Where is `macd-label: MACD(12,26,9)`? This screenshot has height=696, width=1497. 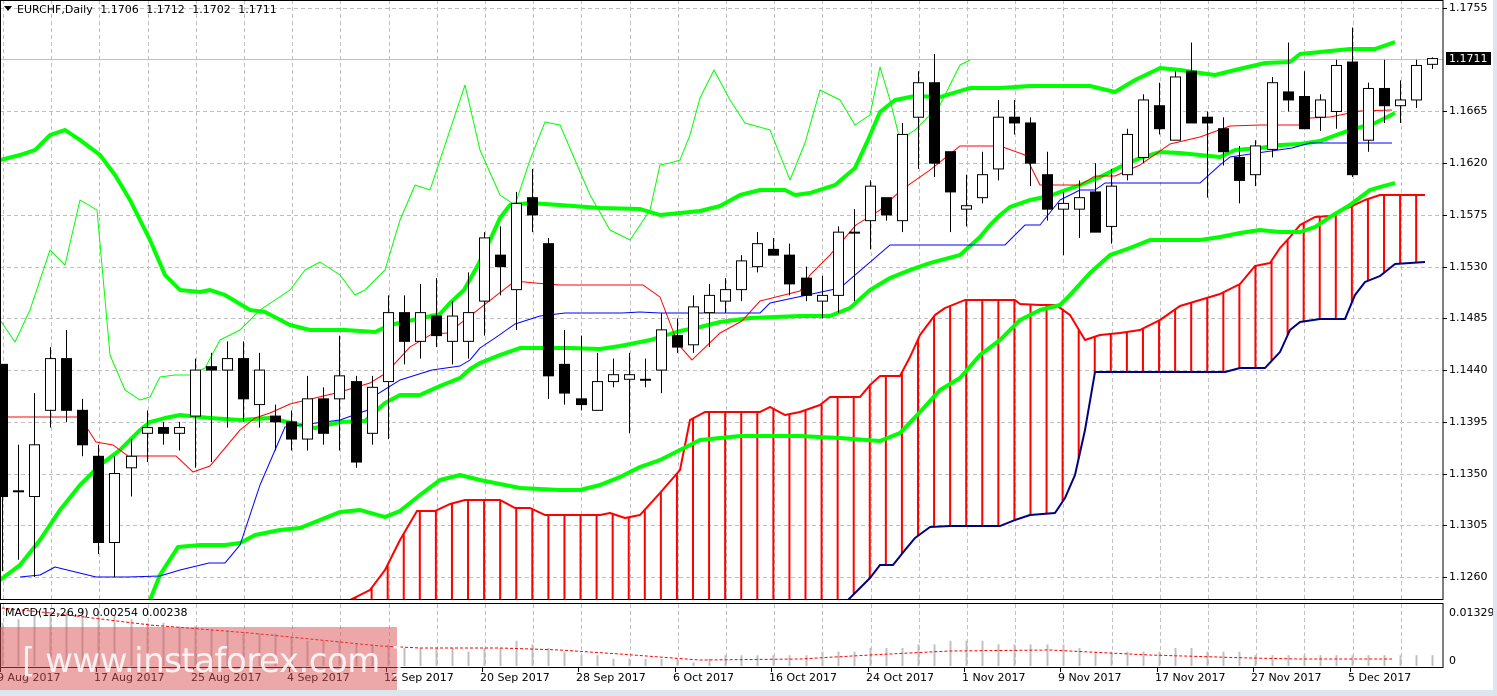 macd-label: MACD(12,26,9) is located at coordinates (47, 612).